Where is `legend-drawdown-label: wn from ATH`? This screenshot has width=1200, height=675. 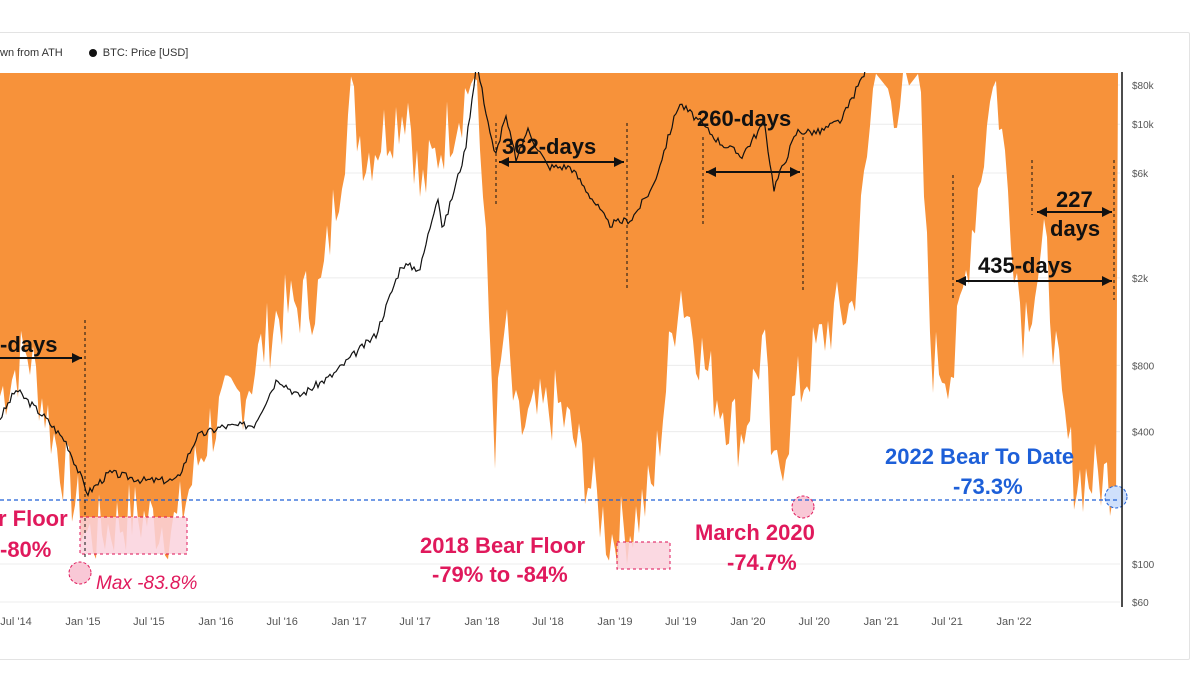
legend-drawdown-label: wn from ATH is located at coordinates (31, 53).